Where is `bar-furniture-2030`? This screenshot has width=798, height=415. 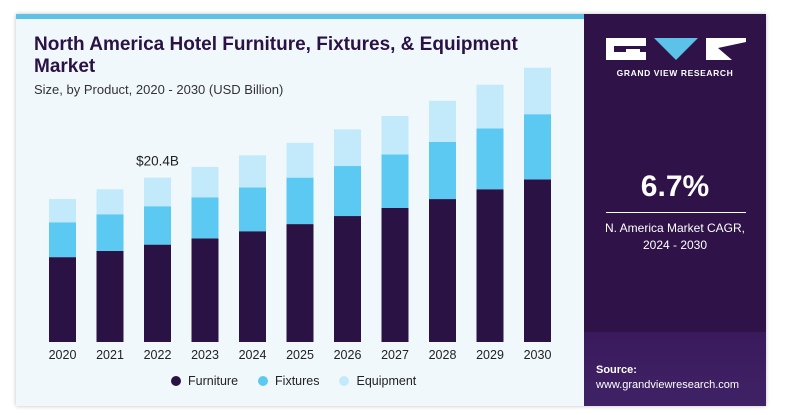 bar-furniture-2030 is located at coordinates (537, 260).